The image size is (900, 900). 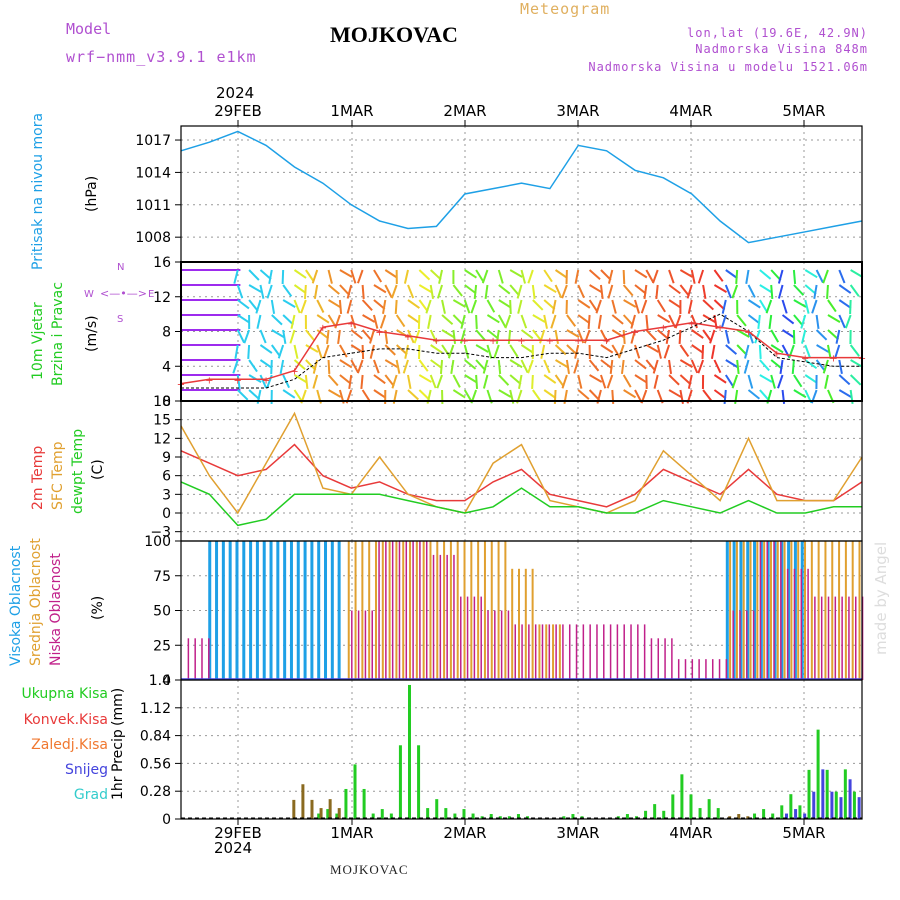 What do you see at coordinates (123, 293) in the screenshot?
I see `compass-arrows-icon: <—•—>` at bounding box center [123, 293].